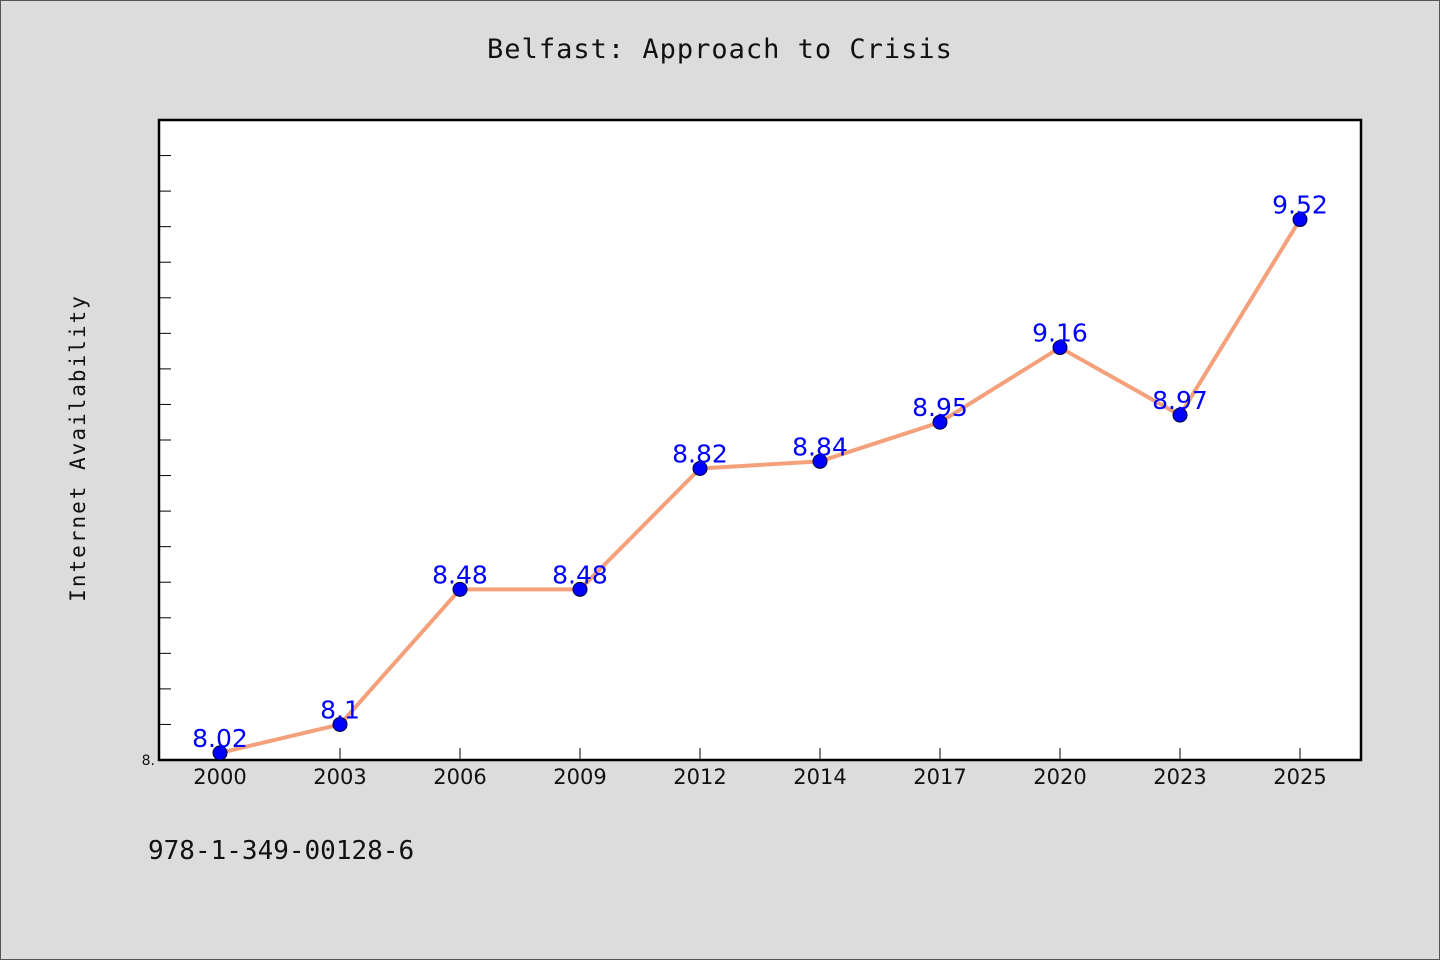  Describe the element at coordinates (579, 777) in the screenshot. I see `x-tick-label: 2009` at that location.